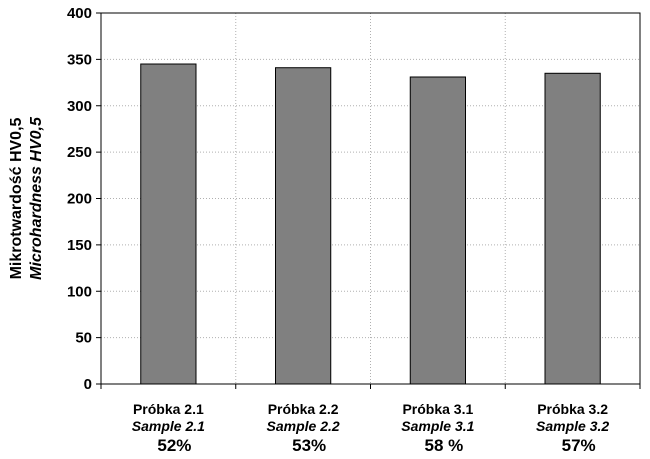 This screenshot has width=650, height=459. What do you see at coordinates (174, 445) in the screenshot?
I see `x-category-percent: 52%` at bounding box center [174, 445].